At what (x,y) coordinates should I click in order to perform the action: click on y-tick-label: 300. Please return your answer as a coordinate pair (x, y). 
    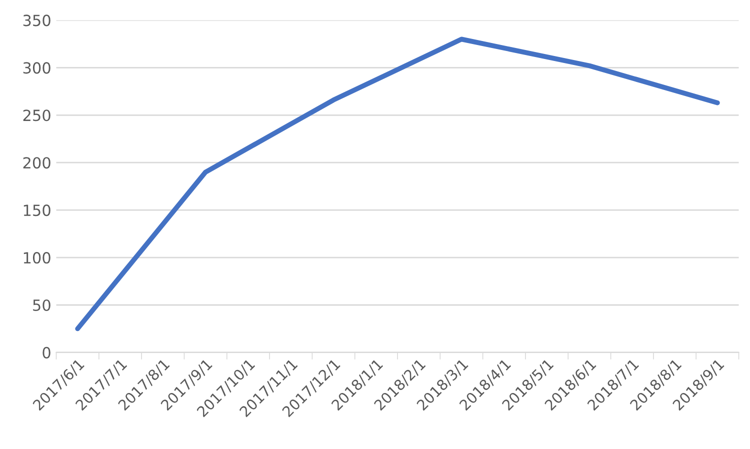
    Looking at the image, I should click on (36, 68).